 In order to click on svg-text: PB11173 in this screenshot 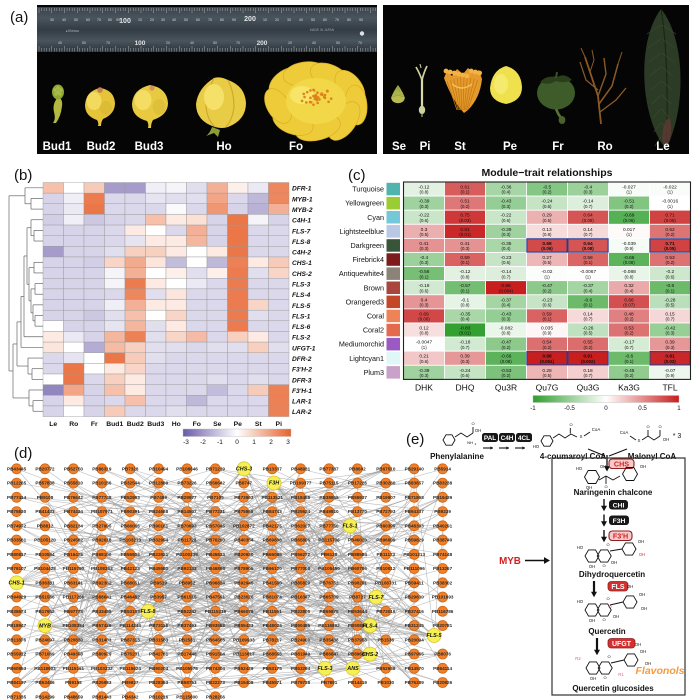, I will do `click(385, 554)`.